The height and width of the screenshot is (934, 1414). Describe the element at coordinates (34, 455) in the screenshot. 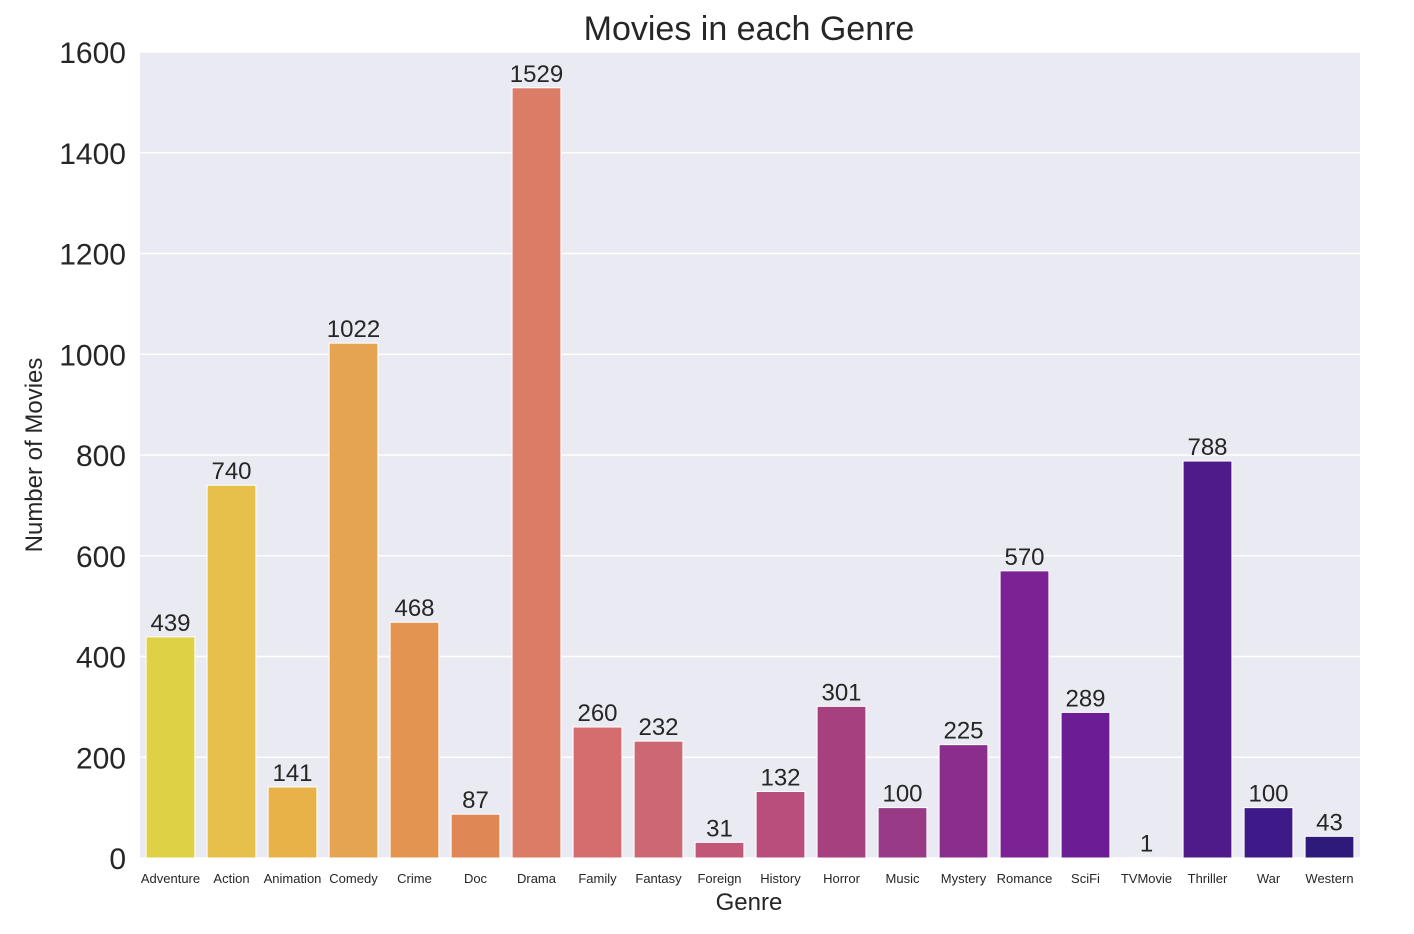

I see `y-axis-label: Number of Movies` at that location.